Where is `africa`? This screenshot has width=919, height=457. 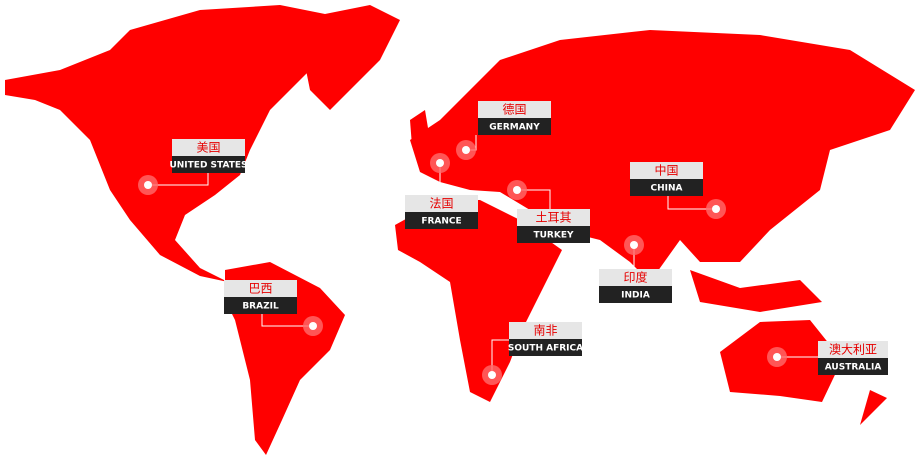 africa is located at coordinates (478, 301).